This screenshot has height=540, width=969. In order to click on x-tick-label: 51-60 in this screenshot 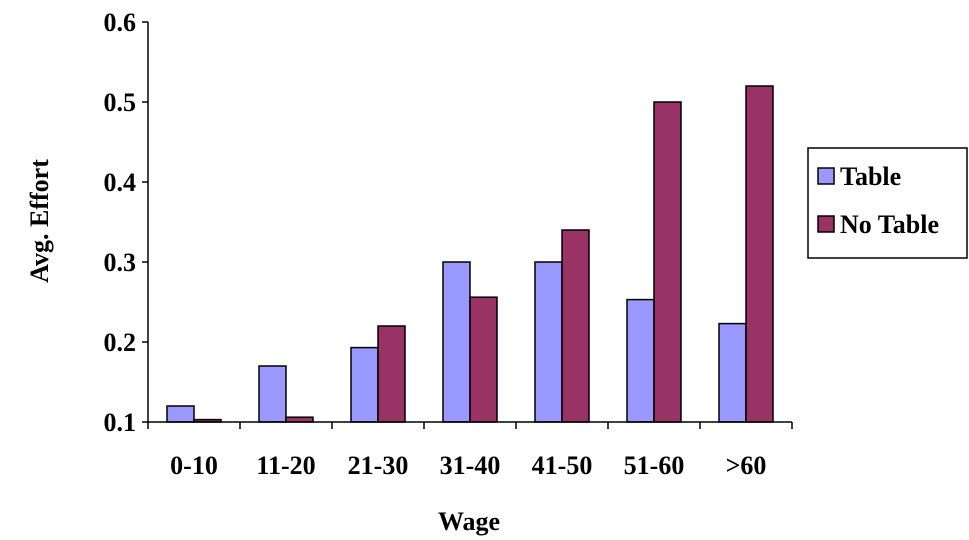, I will do `click(654, 465)`.